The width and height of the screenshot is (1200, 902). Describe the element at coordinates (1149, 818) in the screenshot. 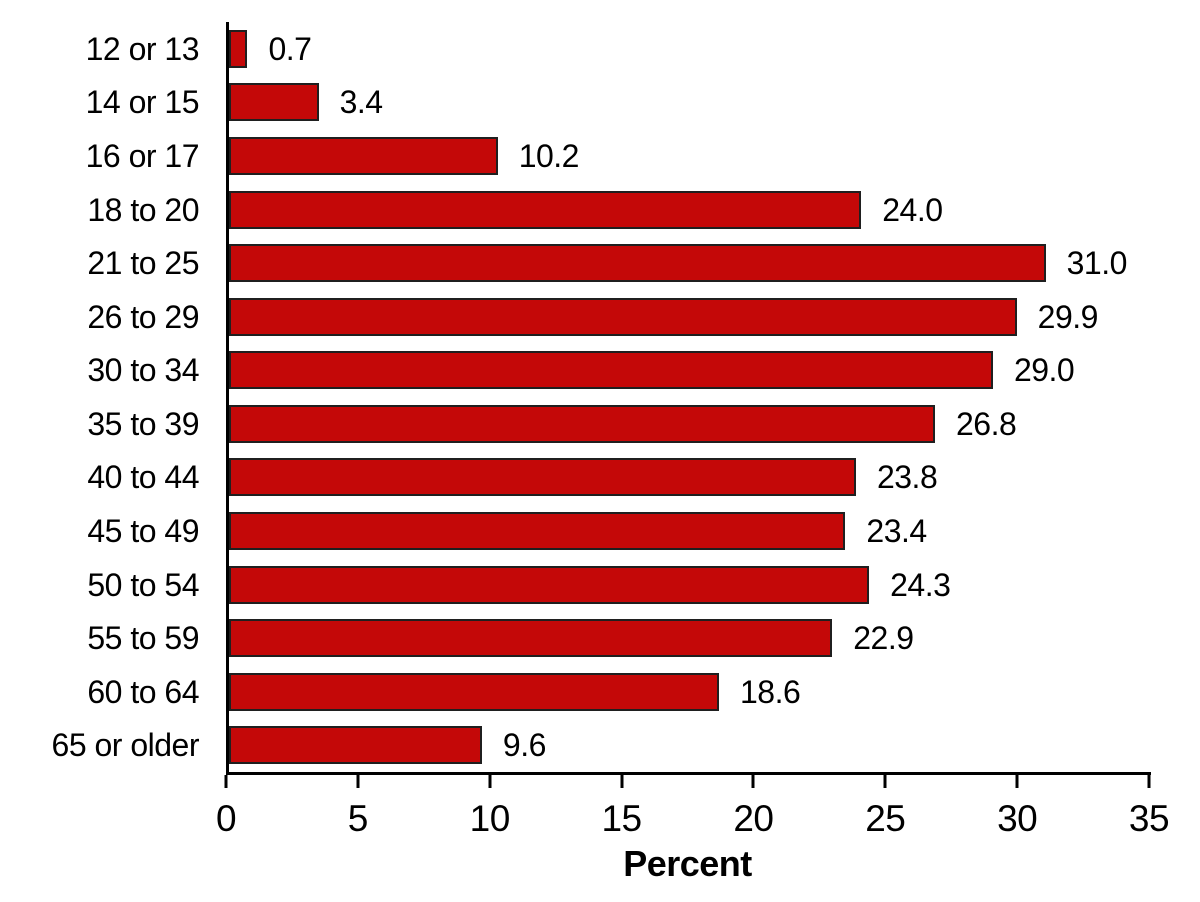

I see `x-tick-label: 35` at that location.